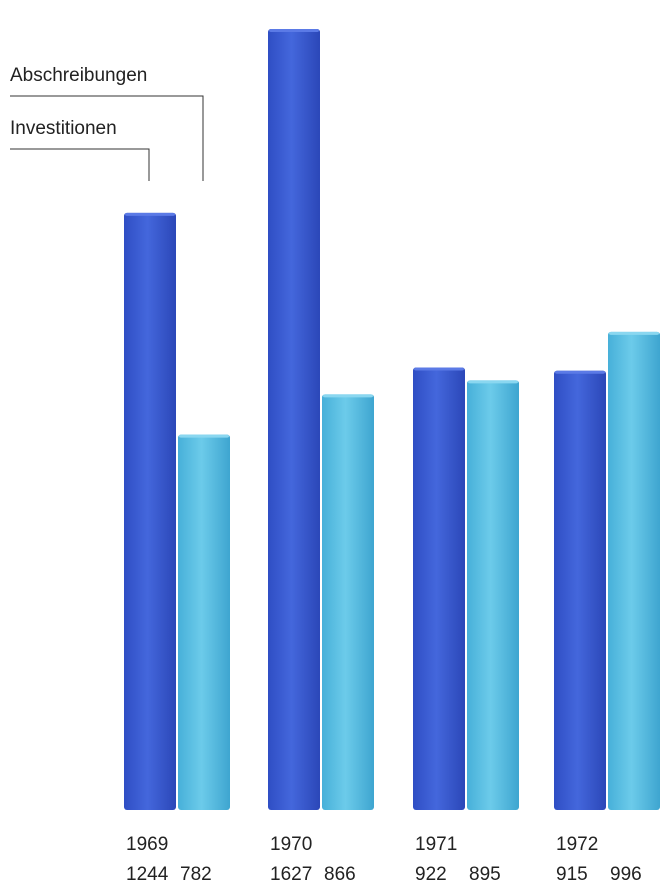  What do you see at coordinates (493, 595) in the screenshot?
I see `bar-abschreibungen-1971` at bounding box center [493, 595].